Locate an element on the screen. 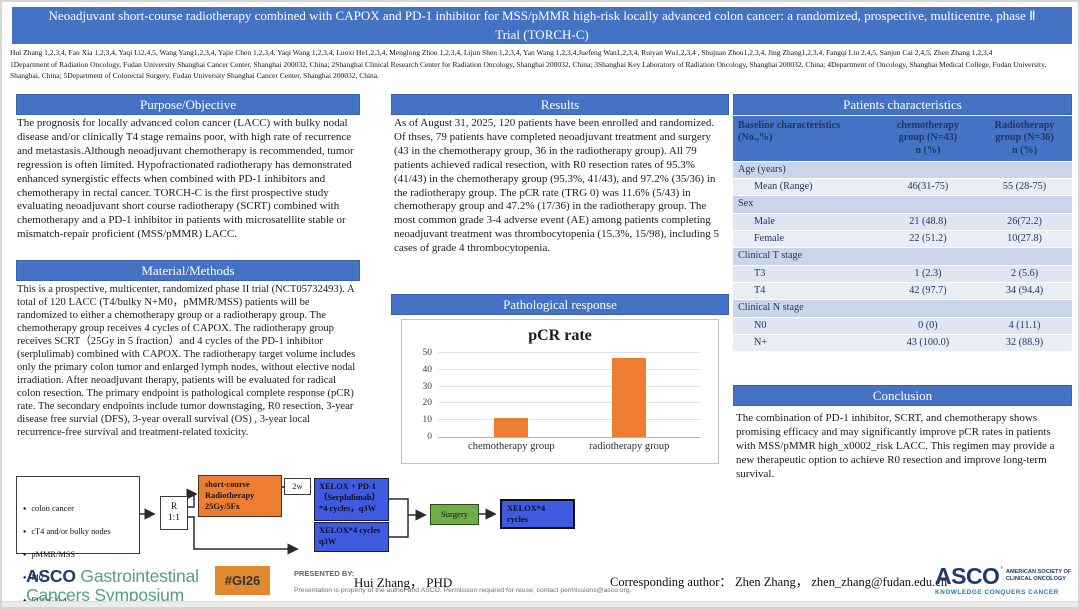  adjuvant-chemo-box: XELOX*4 cycles is located at coordinates (537, 514).